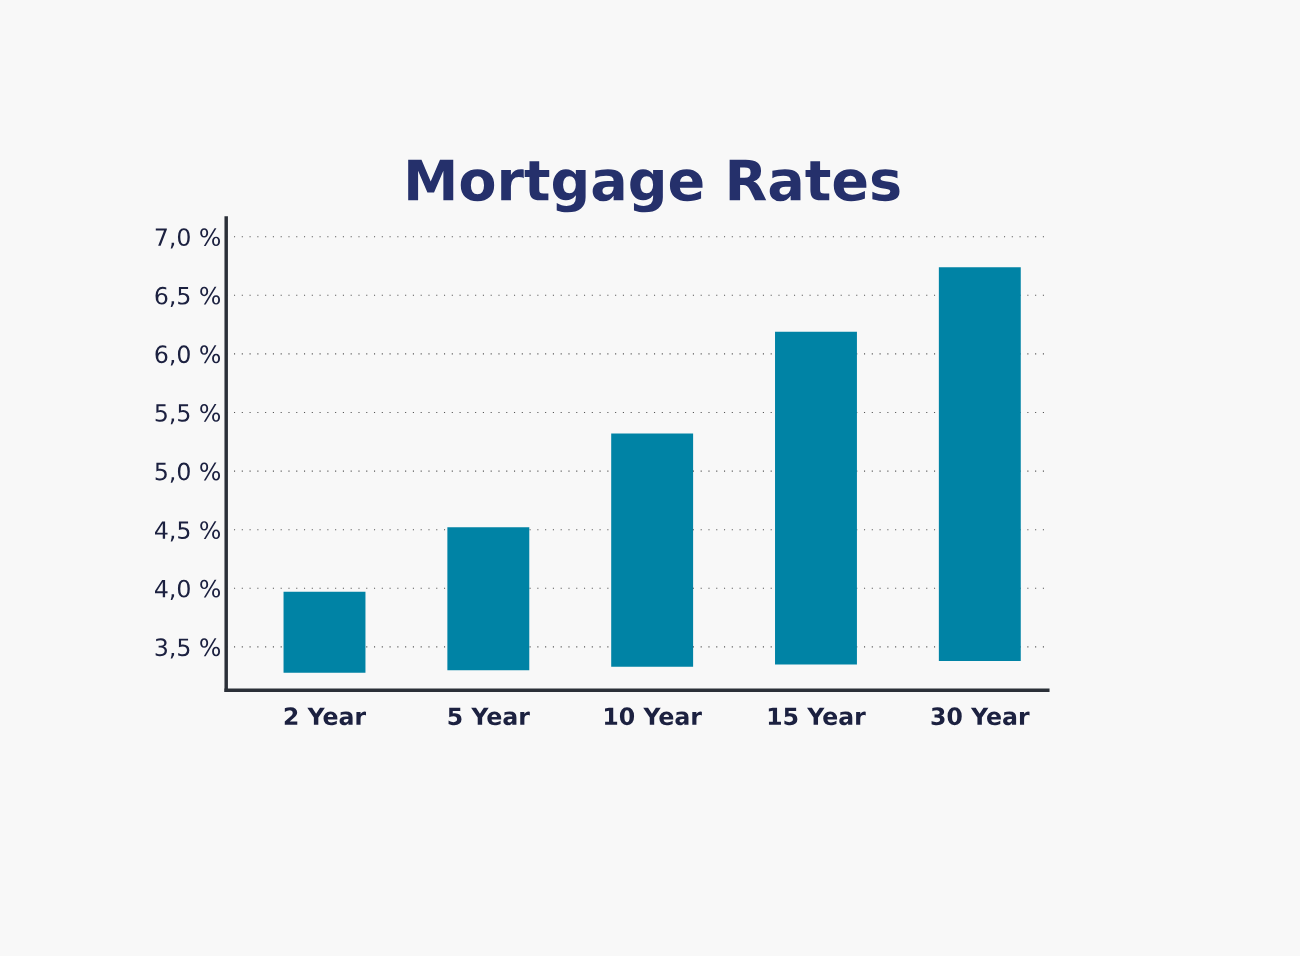  What do you see at coordinates (188, 355) in the screenshot?
I see `y-tick-label: 6,0 %` at bounding box center [188, 355].